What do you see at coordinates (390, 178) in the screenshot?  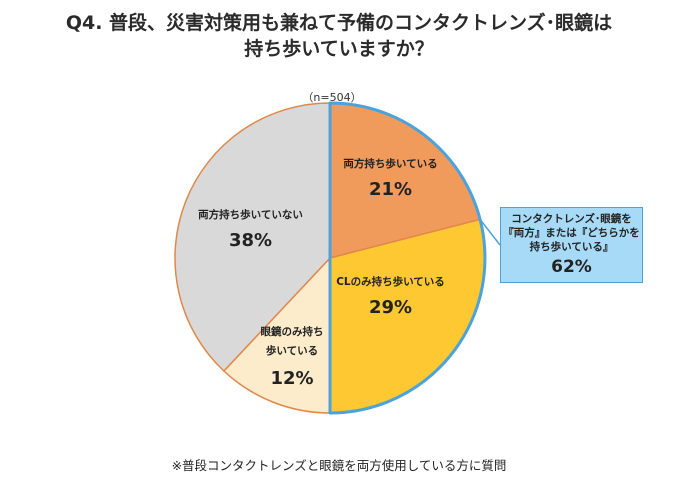 I see `slice-label-both: 両方持ち歩いている 21%` at bounding box center [390, 178].